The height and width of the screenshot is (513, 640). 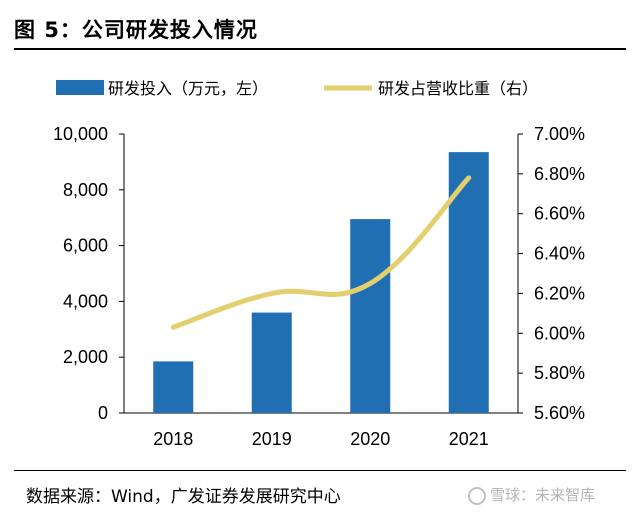 I want to click on y-right-tick-label: 6.20%, so click(x=559, y=293).